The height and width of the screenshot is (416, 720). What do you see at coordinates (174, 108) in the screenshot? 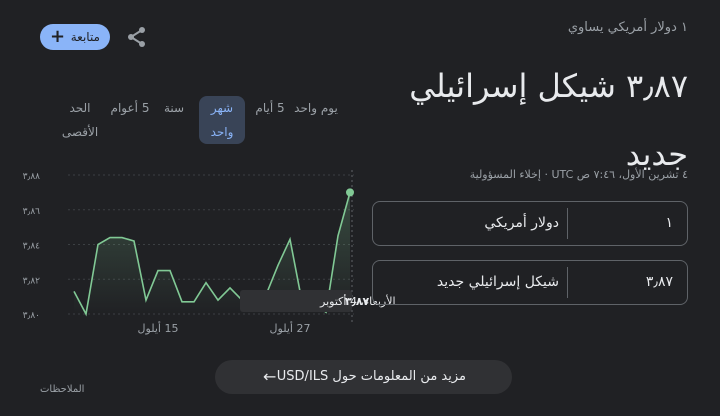
I see `range-tab: سنة` at bounding box center [174, 108].